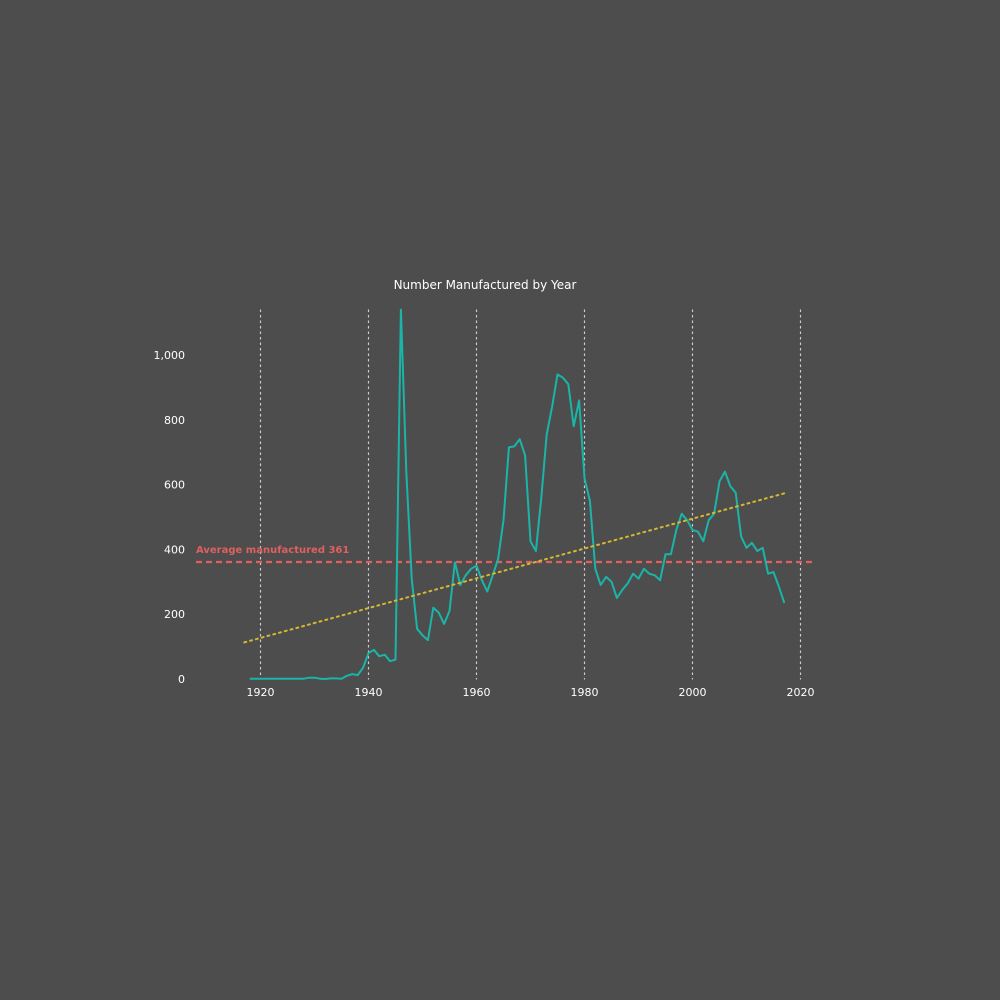 This screenshot has width=1000, height=1000. I want to click on x-tick-label: 1920, so click(261, 692).